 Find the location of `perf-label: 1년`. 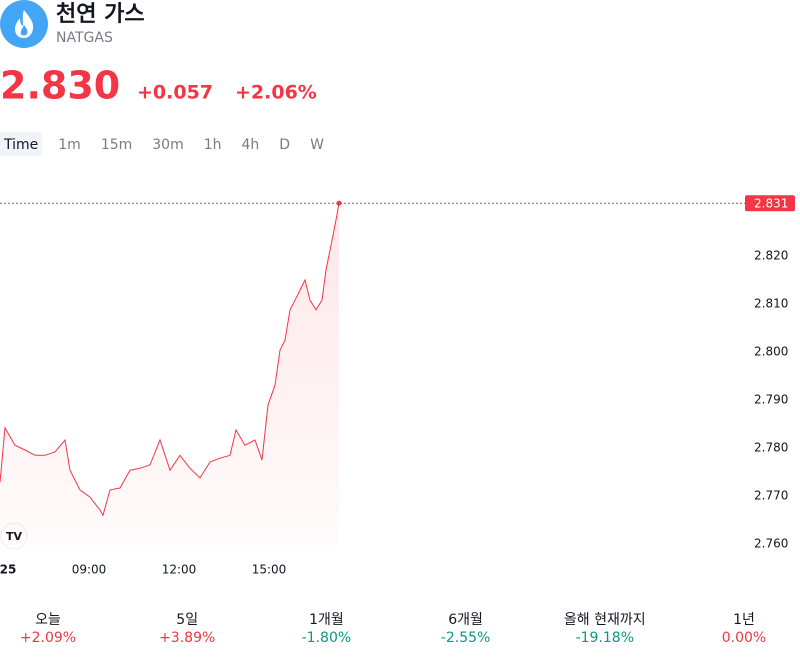

perf-label: 1년 is located at coordinates (744, 620).